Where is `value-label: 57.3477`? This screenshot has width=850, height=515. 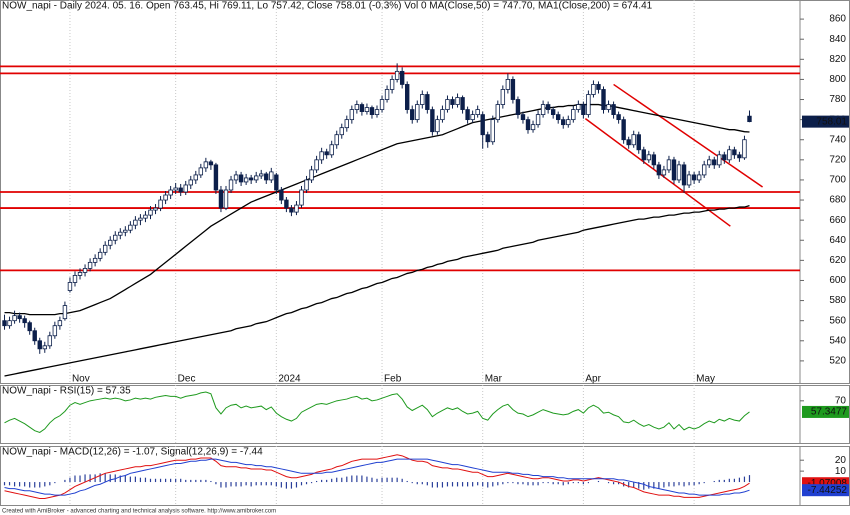 value-label: 57.3477 is located at coordinates (829, 412).